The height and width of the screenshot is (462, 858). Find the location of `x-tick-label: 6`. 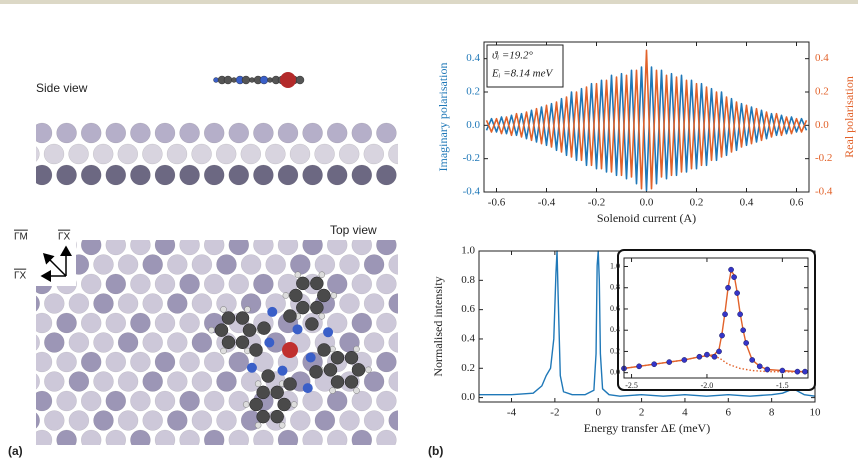

x-tick-label: 6 is located at coordinates (729, 413).